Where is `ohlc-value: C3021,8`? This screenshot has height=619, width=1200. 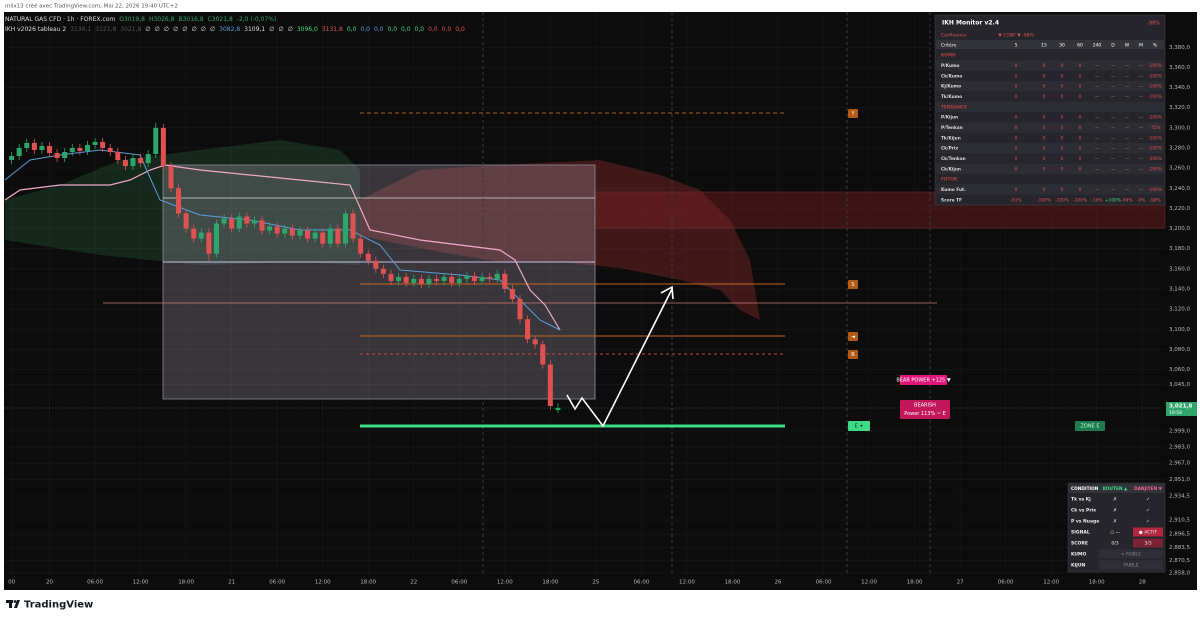
ohlc-value: C3021,8 is located at coordinates (220, 19).